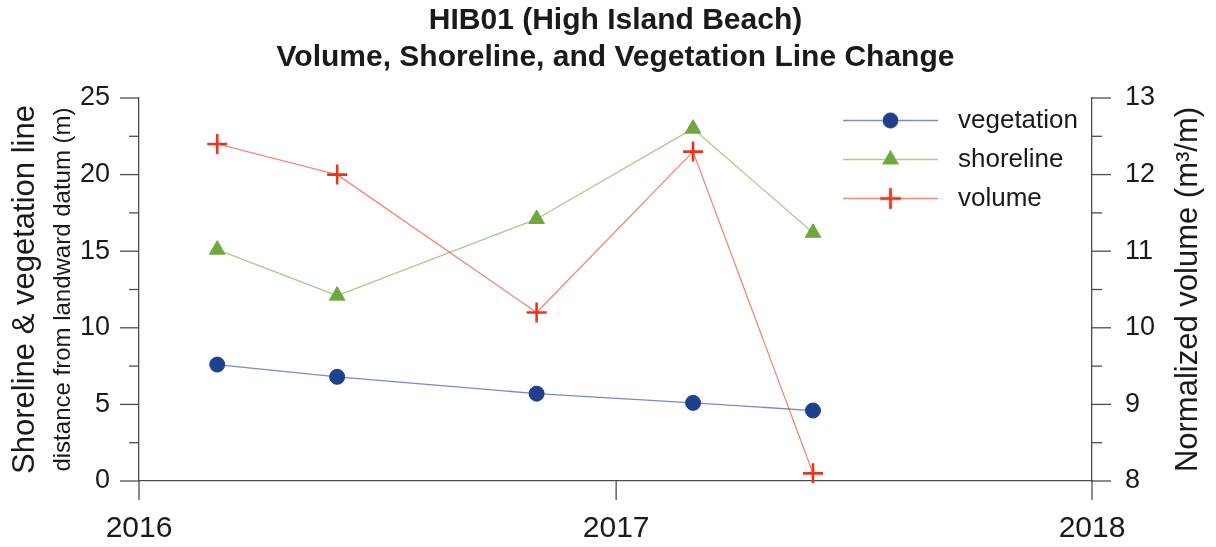 The width and height of the screenshot is (1216, 547). I want to click on y-axis-title: Shoreline & vegetation line distance from landward datum (m), so click(40, 289).